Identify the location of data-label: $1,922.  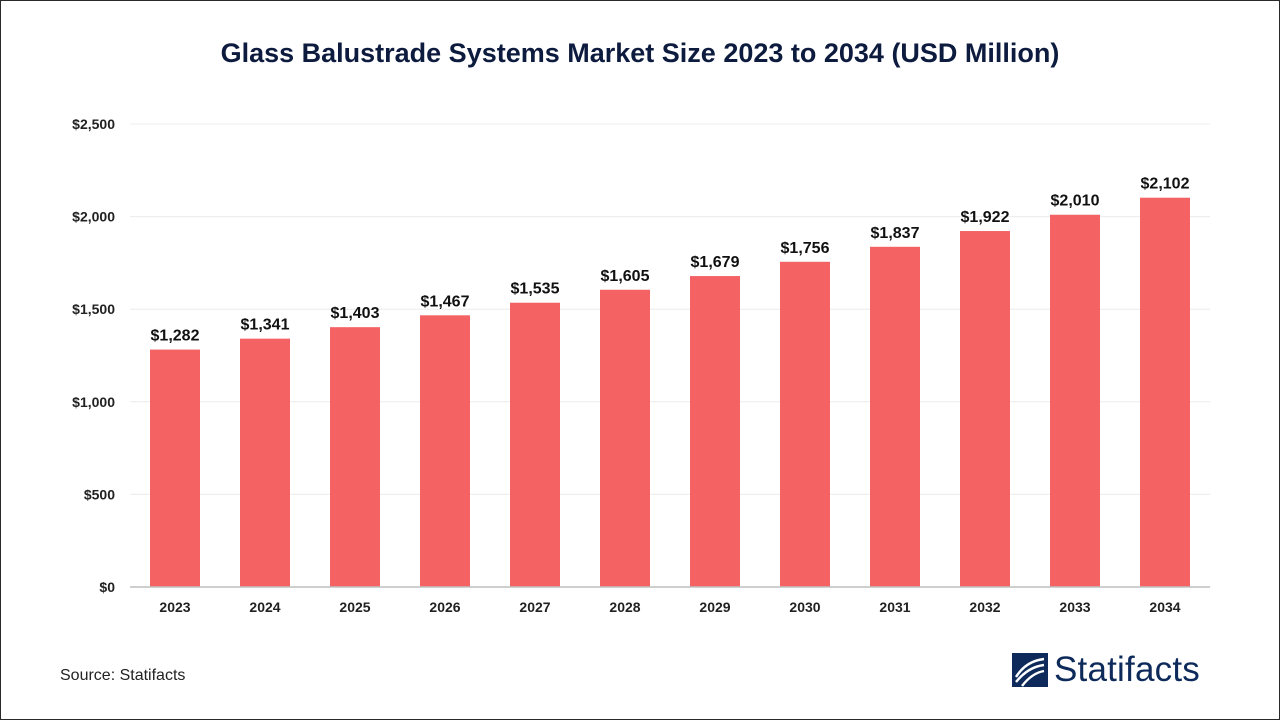
(985, 217).